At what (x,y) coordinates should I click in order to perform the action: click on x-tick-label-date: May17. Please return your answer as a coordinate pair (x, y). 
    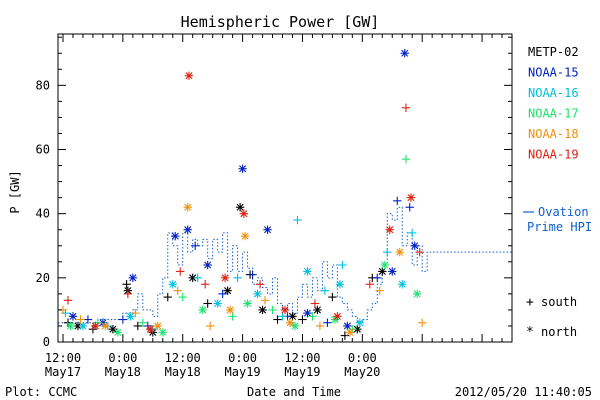
    Looking at the image, I should click on (63, 372).